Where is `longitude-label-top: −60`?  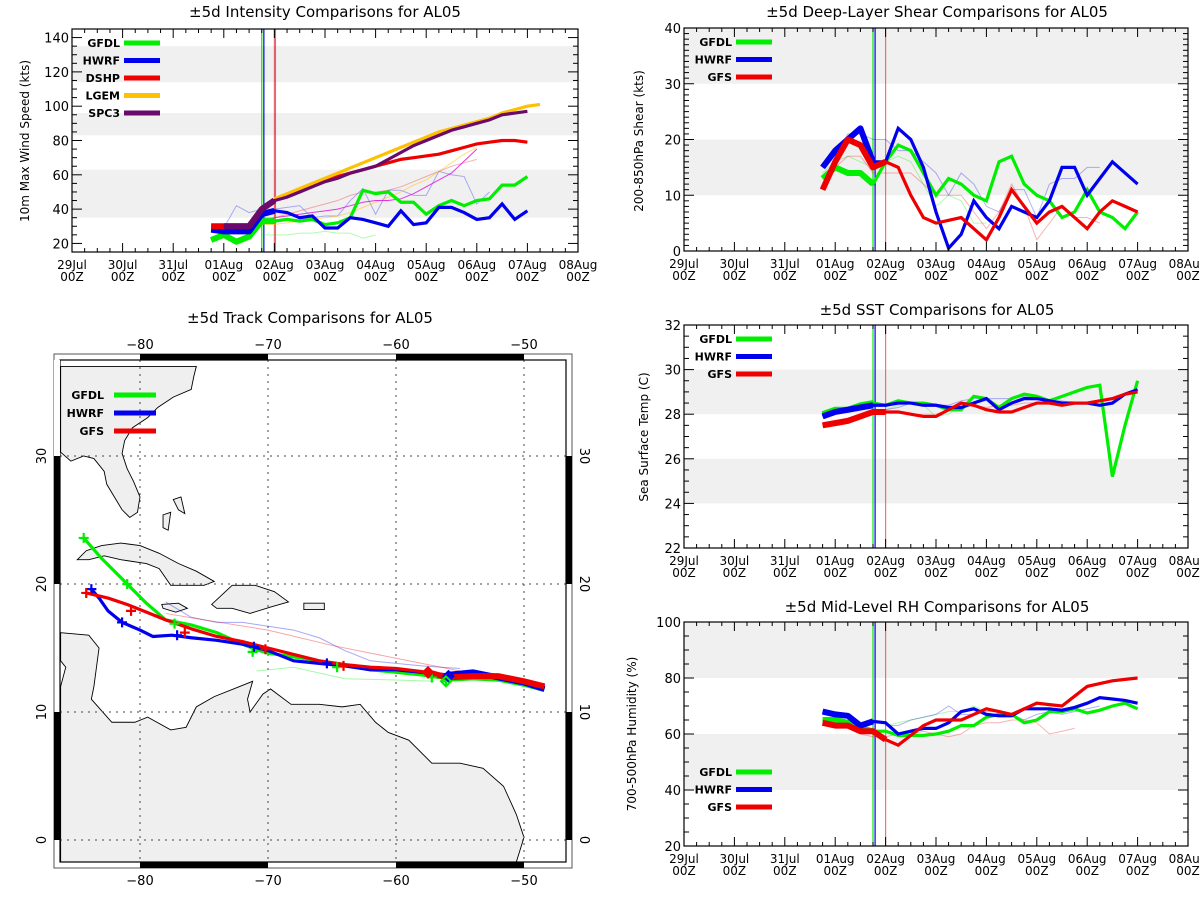
longitude-label-top: −60 is located at coordinates (395, 345).